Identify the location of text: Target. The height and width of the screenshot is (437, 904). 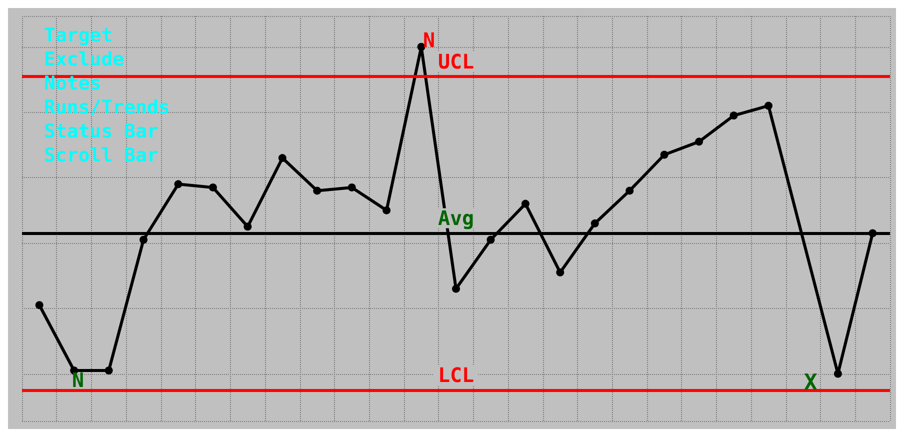
(78, 35).